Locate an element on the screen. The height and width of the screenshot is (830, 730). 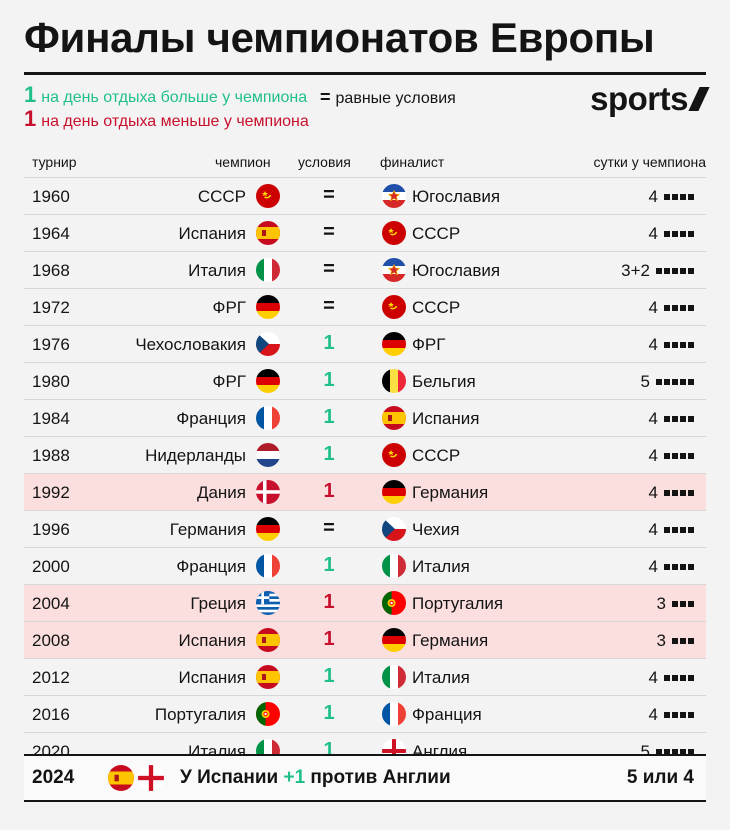
row-champion: Франция is located at coordinates (211, 566).